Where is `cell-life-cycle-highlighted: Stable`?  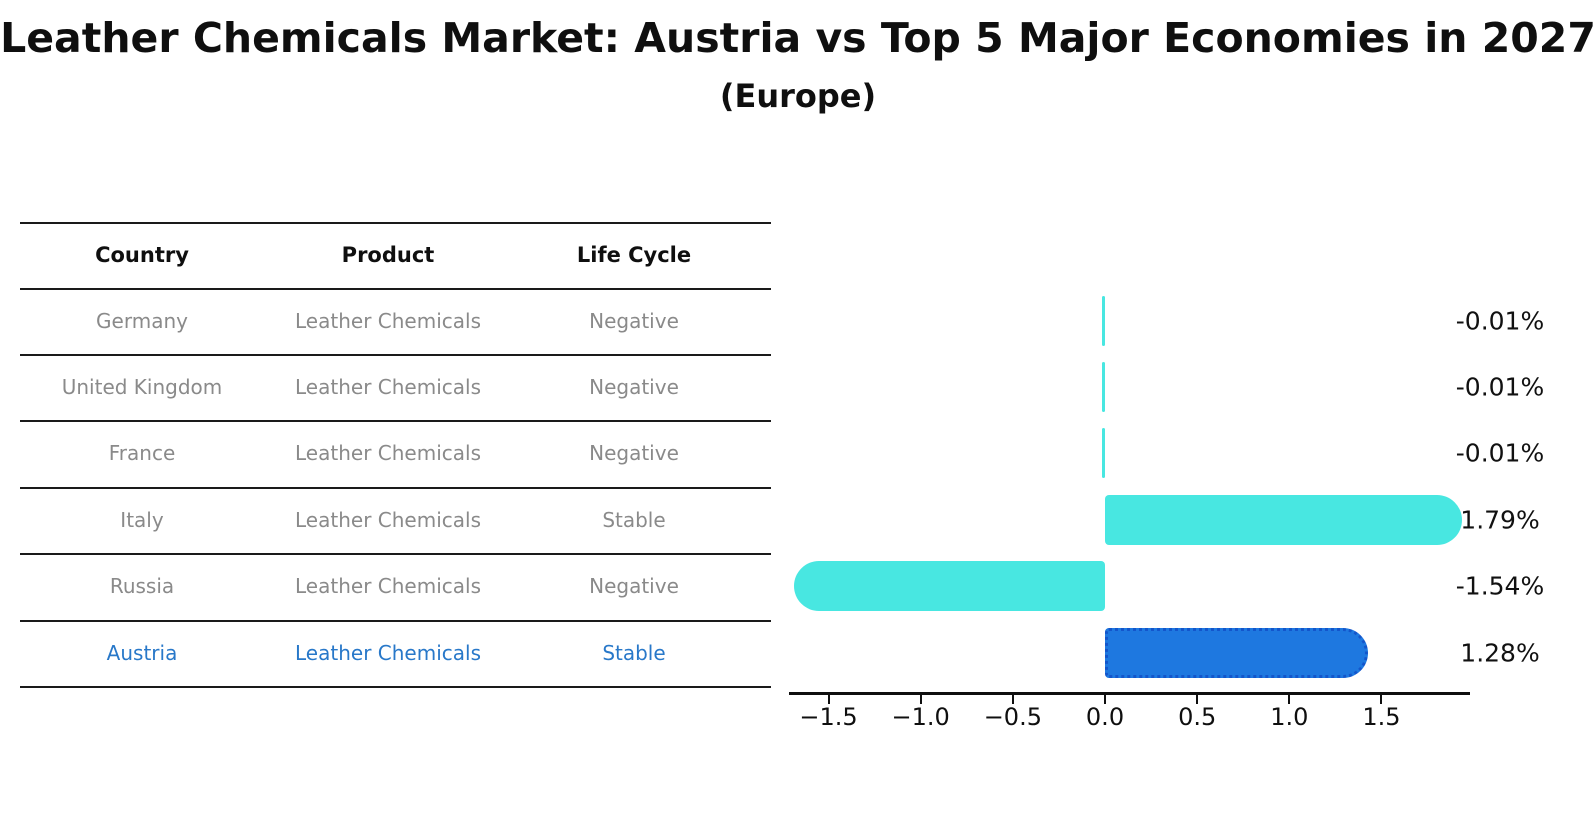
cell-life-cycle-highlighted: Stable is located at coordinates (634, 653).